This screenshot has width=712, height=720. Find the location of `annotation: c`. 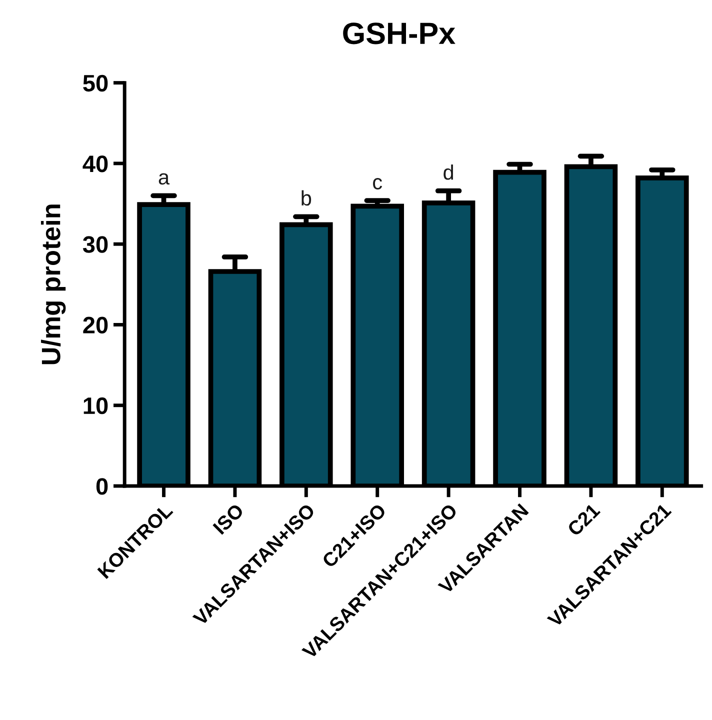

annotation: c is located at coordinates (377, 184).